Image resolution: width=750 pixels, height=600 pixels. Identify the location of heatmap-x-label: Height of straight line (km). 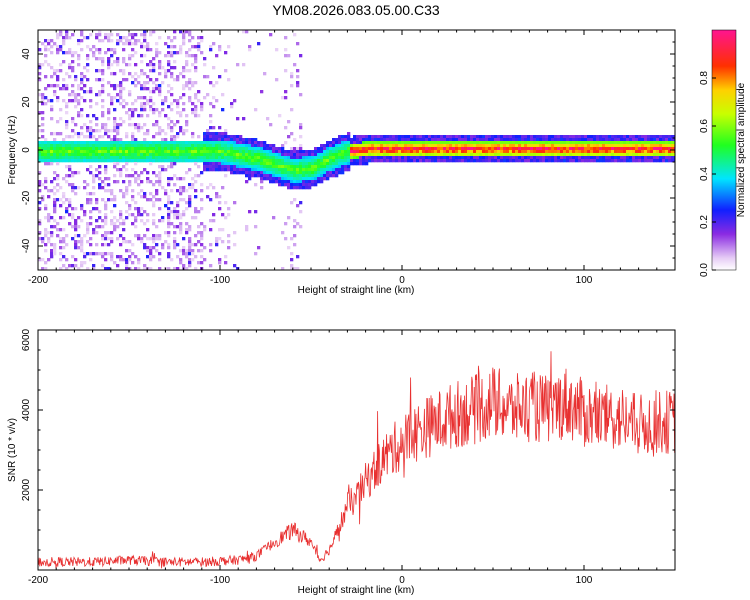
(356, 290).